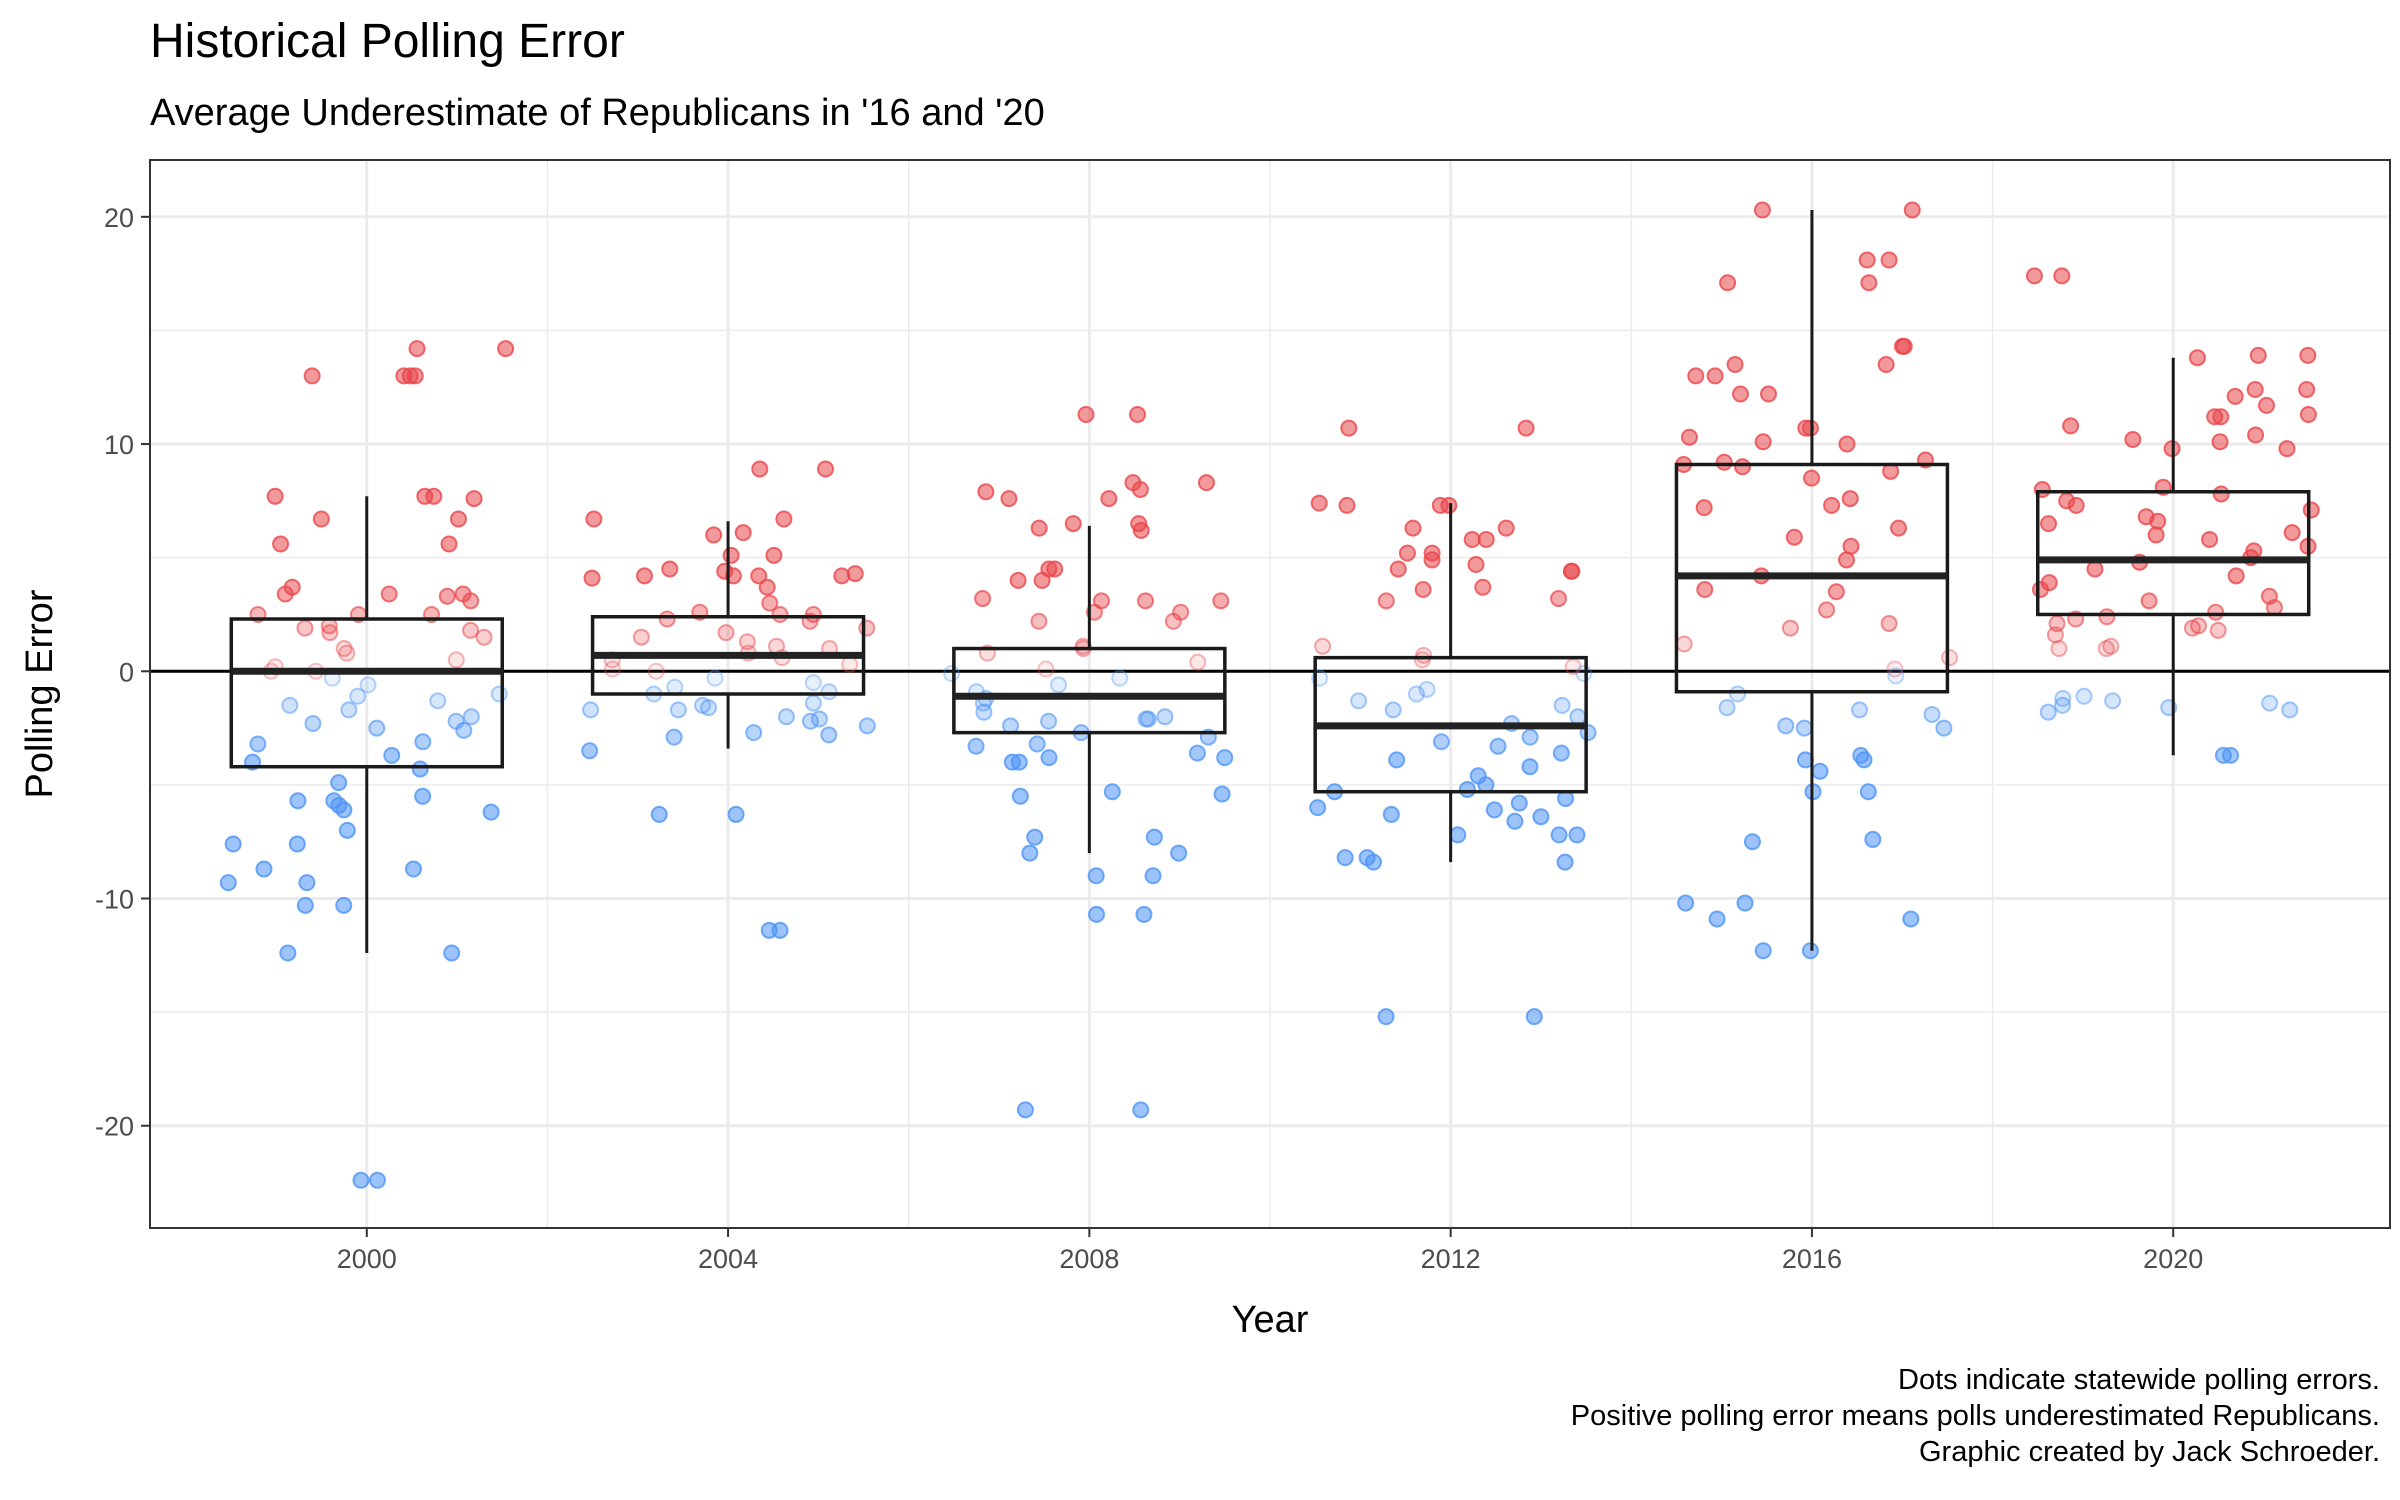 This screenshot has width=2400, height=1500. I want to click on x-tick-label: 2016, so click(1812, 1259).